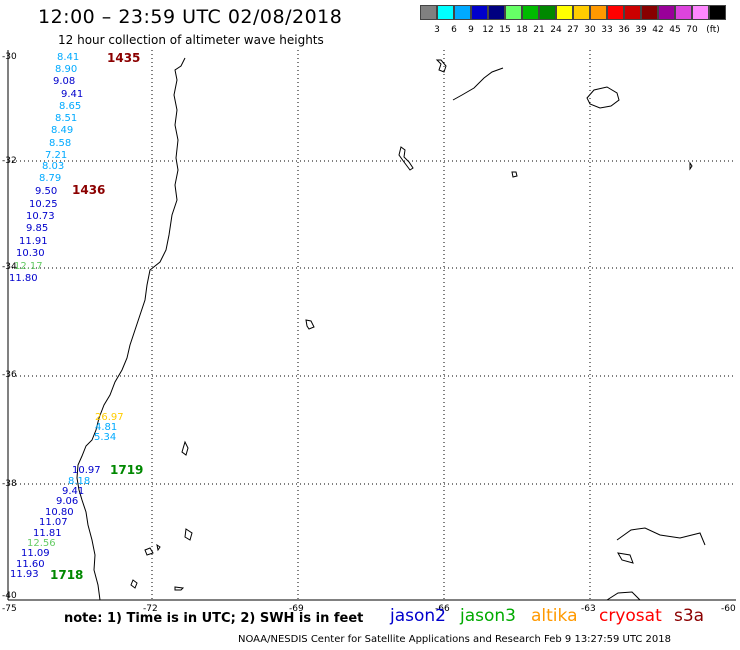  Describe the element at coordinates (124, 58) in the screenshot. I see `pass-time-label: 1435` at that location.